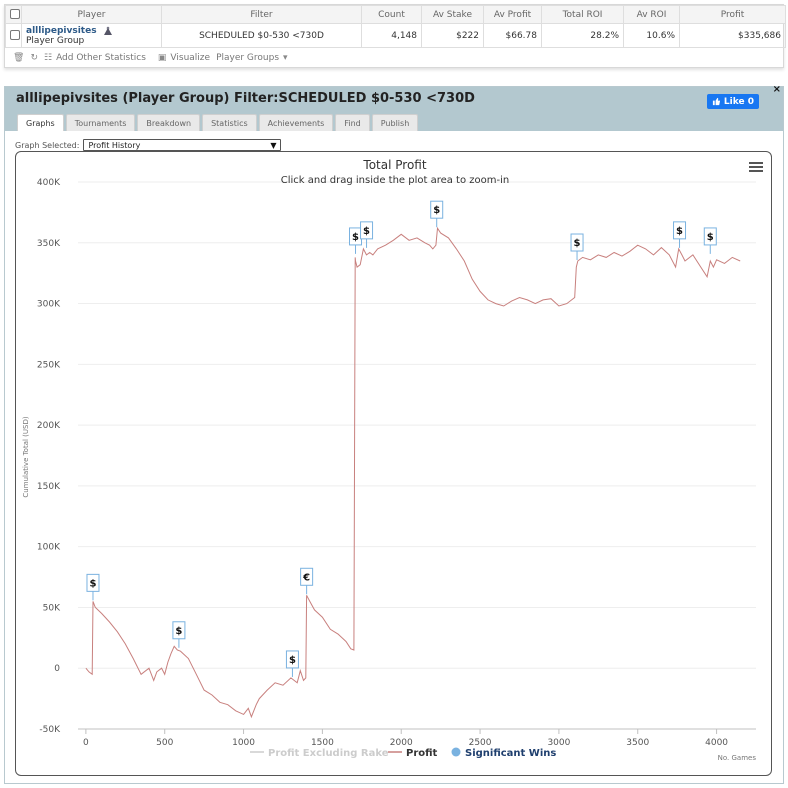 Image resolution: width=788 pixels, height=788 pixels. What do you see at coordinates (15, 35) in the screenshot?
I see `row-checkbox` at bounding box center [15, 35].